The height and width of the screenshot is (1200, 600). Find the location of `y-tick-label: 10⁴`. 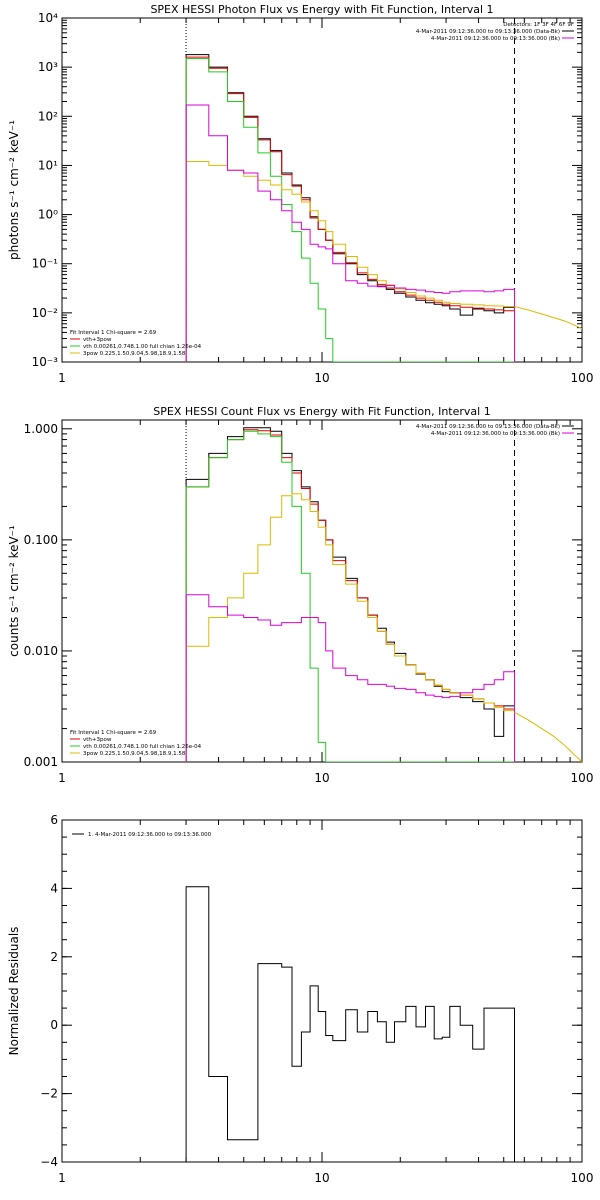

y-tick-label: 10⁴ is located at coordinates (48, 18).